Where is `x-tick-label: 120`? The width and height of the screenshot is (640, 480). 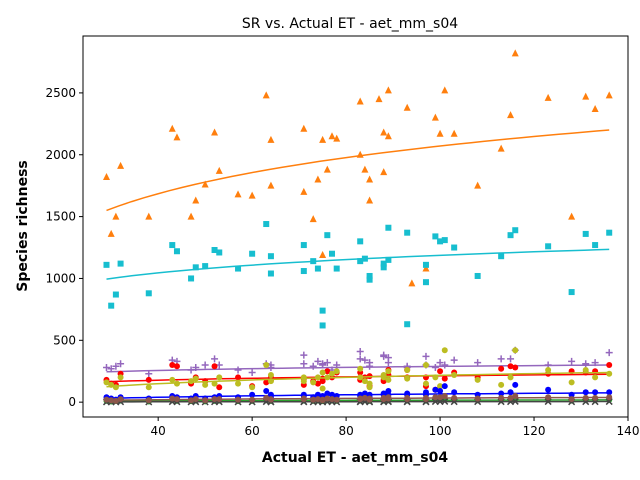
x-tick-label: 120 is located at coordinates (534, 431).